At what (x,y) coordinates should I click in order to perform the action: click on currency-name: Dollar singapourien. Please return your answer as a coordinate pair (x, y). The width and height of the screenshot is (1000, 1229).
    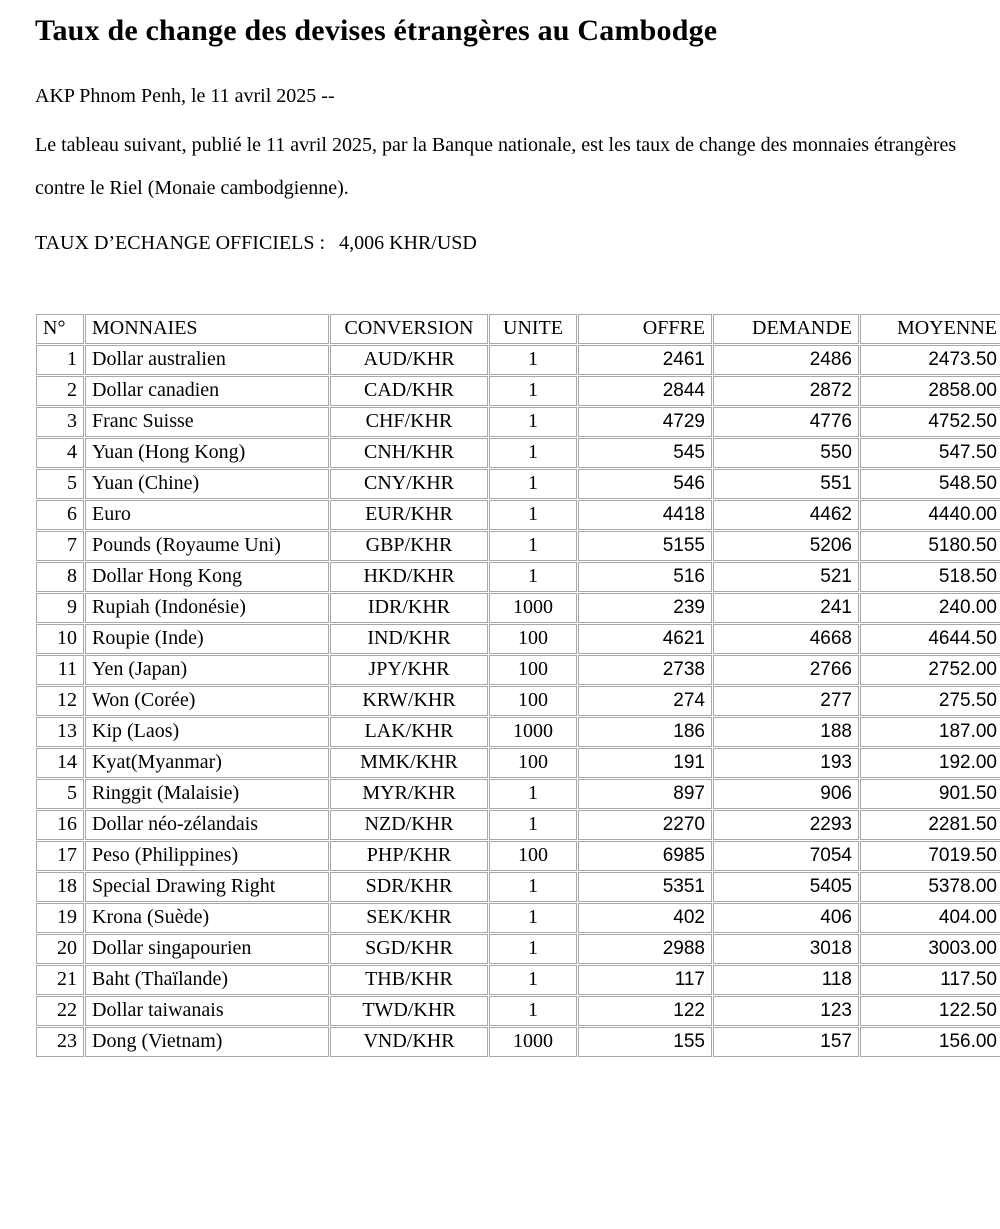
    Looking at the image, I should click on (207, 948).